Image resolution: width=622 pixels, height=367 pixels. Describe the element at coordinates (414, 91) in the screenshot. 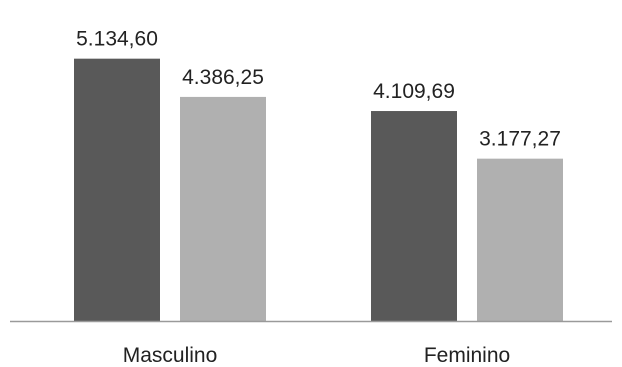

I see `value-label-feminino-1: 4.109,69` at that location.